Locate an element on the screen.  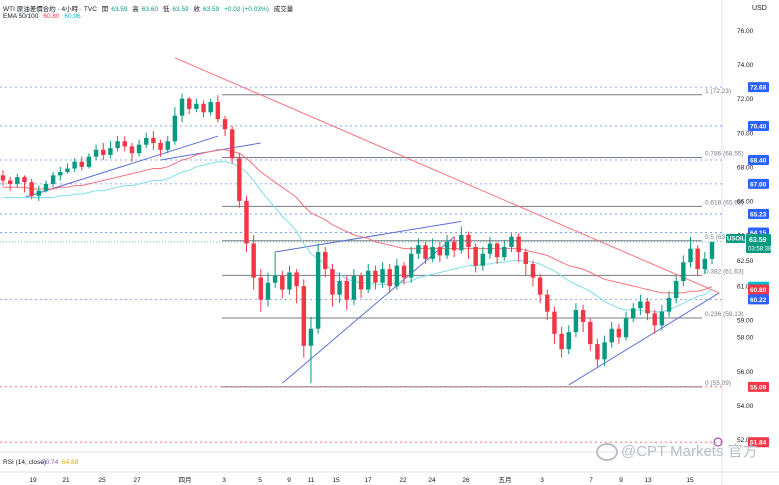
watermark: @CPT Markets 官方 is located at coordinates (677, 451).